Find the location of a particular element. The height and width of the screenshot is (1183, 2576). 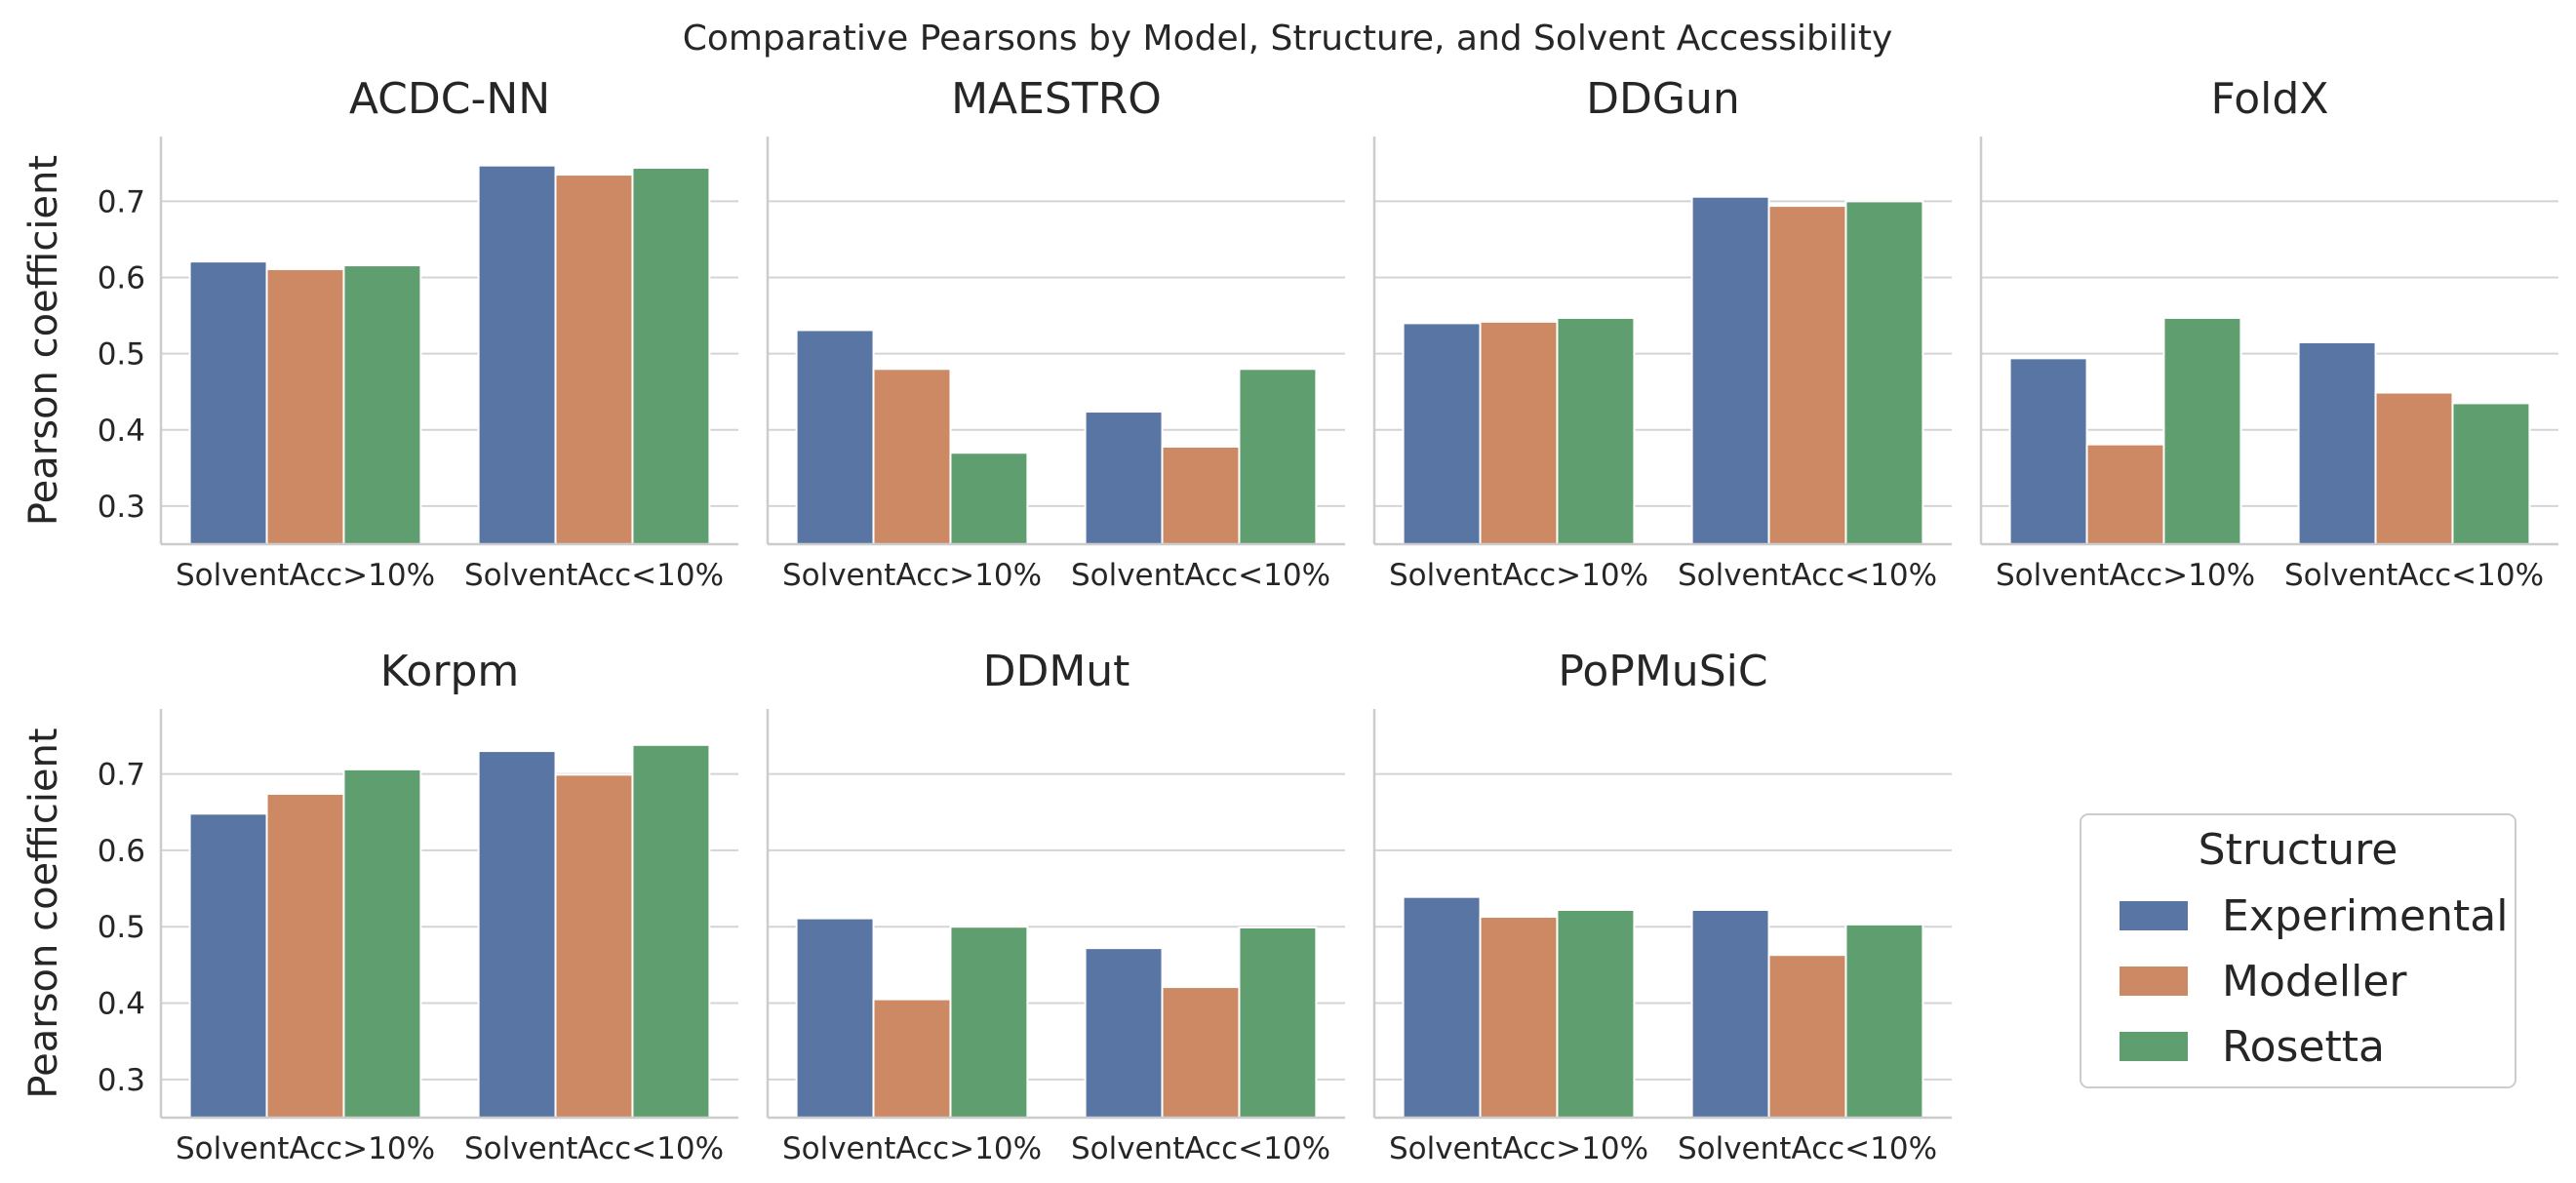

legend-label-experimental: Experimental is located at coordinates (2365, 916).